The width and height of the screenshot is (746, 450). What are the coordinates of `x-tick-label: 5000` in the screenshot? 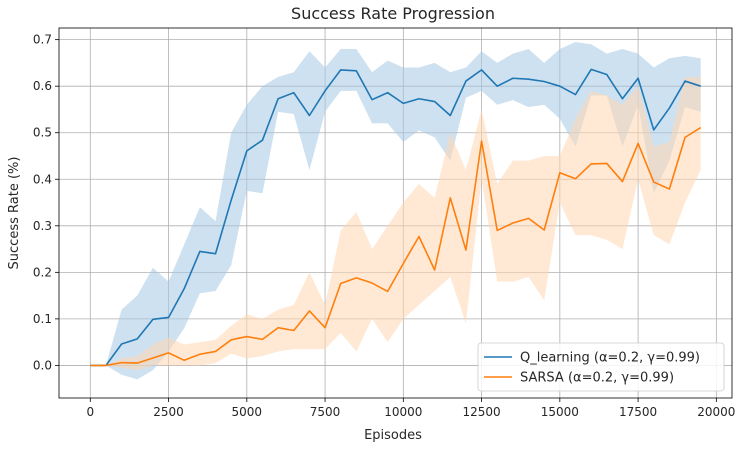 It's located at (247, 412).